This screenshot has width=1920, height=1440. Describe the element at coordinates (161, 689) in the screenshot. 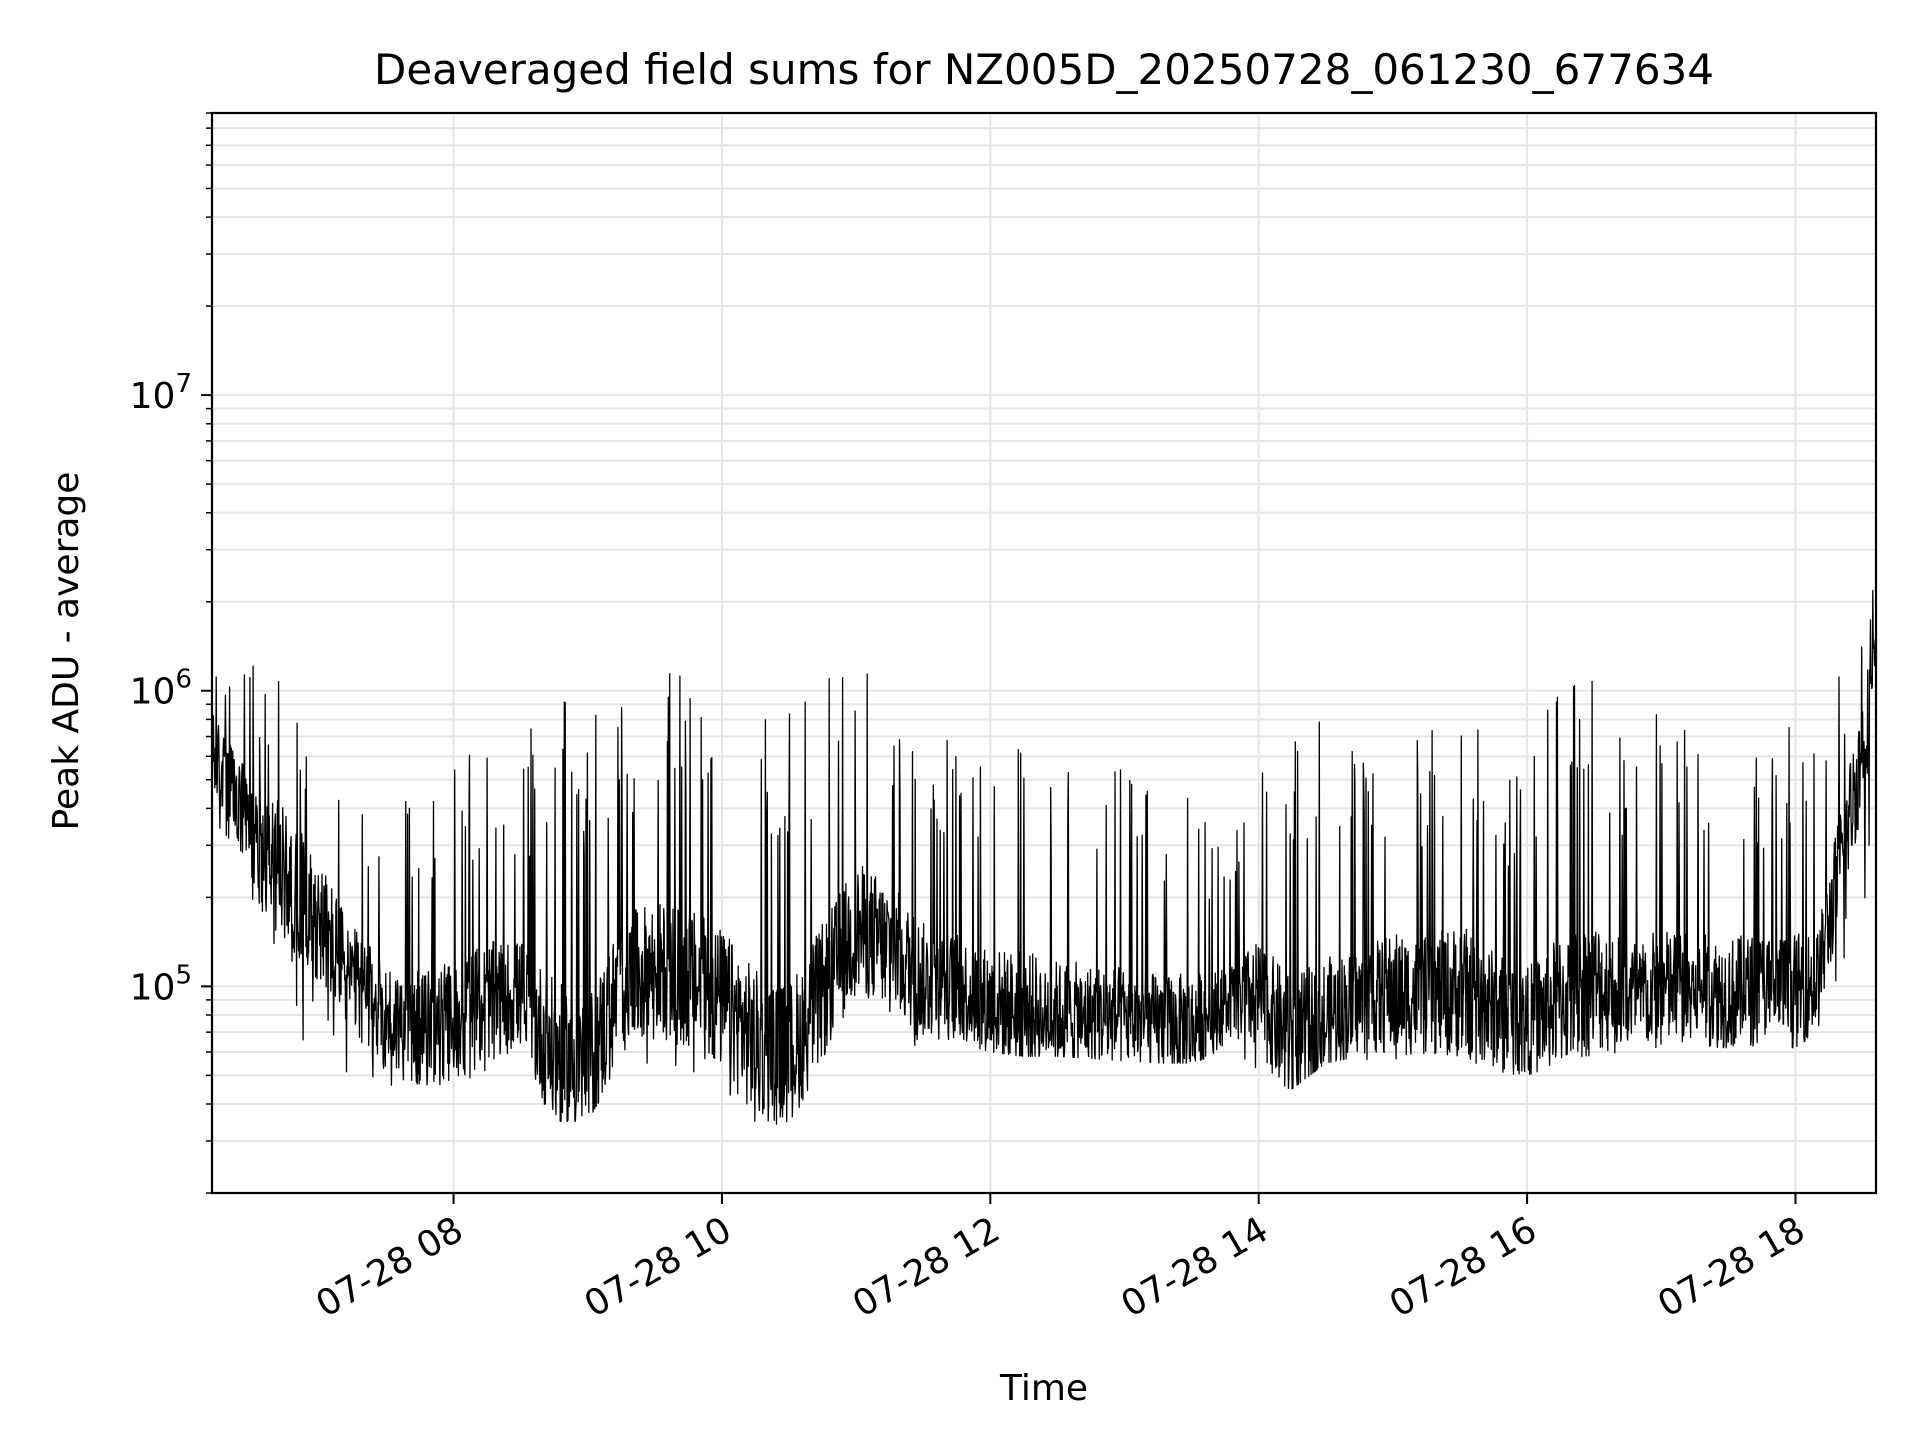

I see `y-tick-label: 10⁶` at that location.